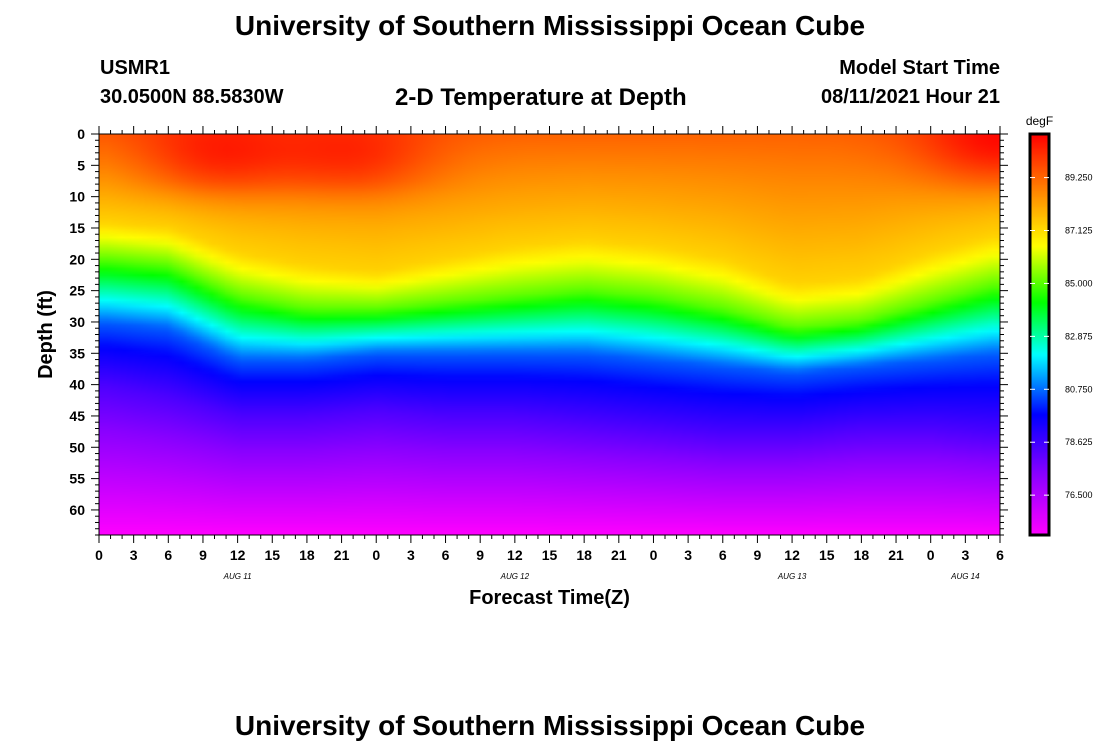 The height and width of the screenshot is (750, 1100). I want to click on colorbar-tick-label: 89.250, so click(1079, 178).